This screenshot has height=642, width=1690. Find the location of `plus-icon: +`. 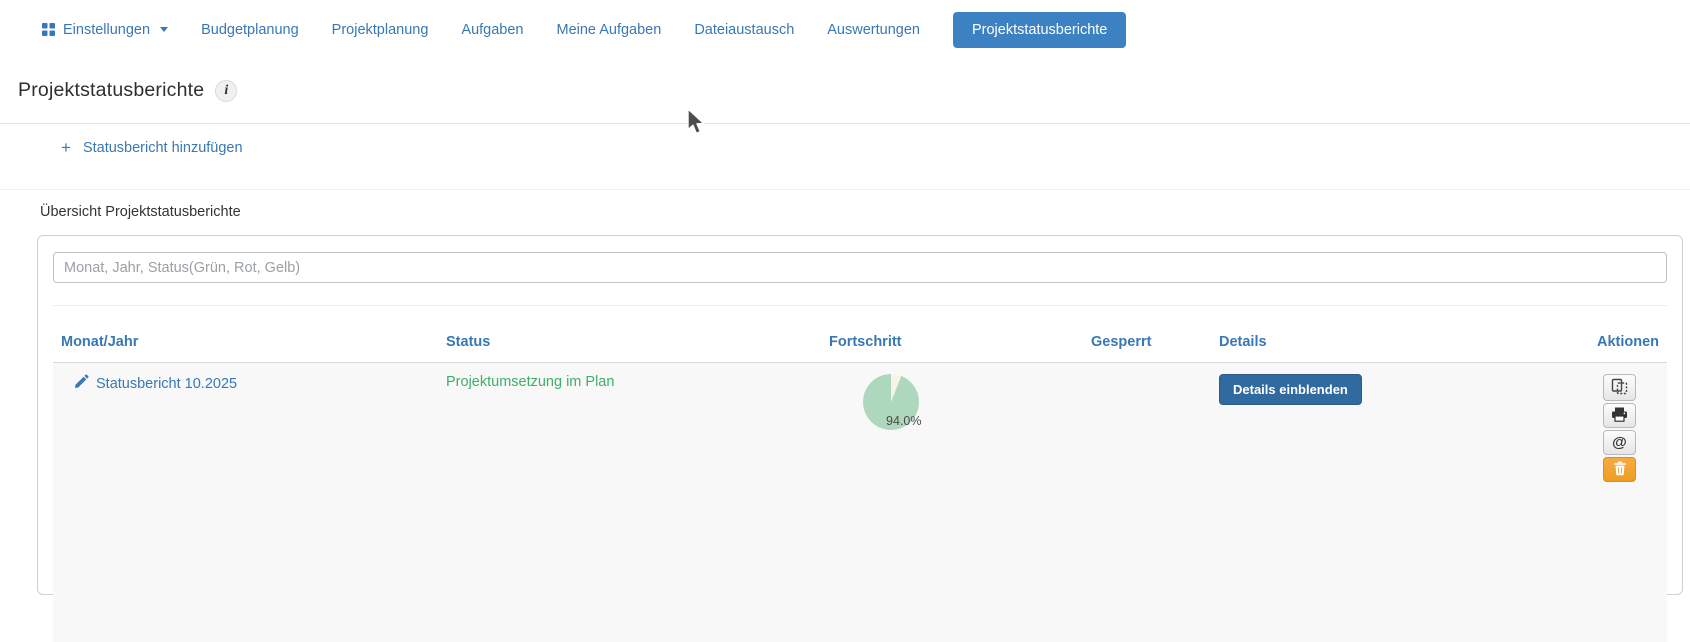

plus-icon: + is located at coordinates (66, 147).